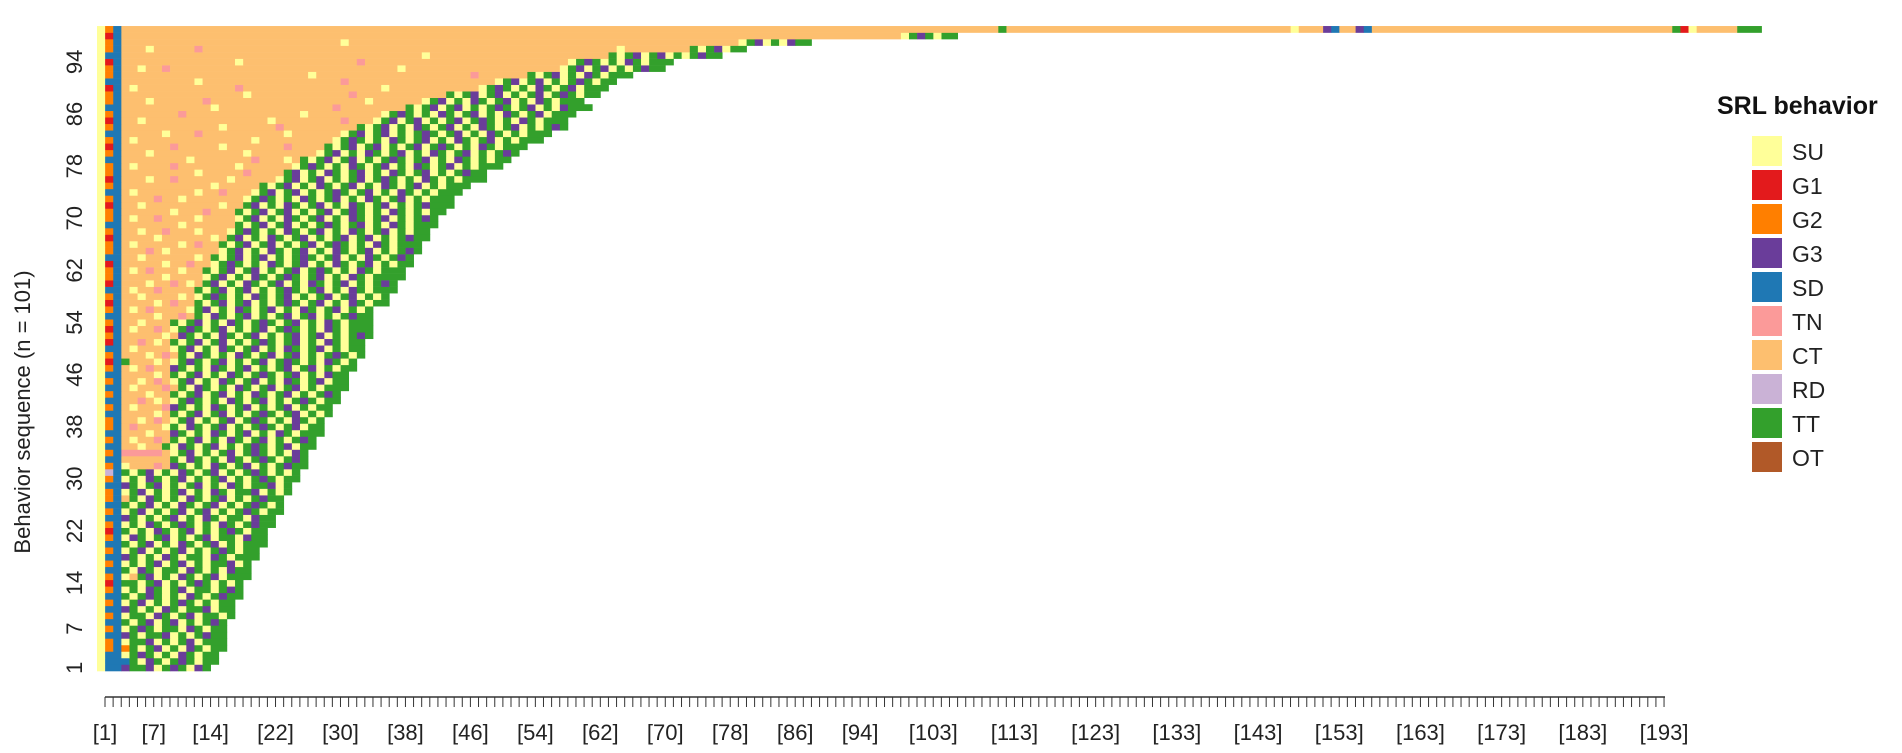  I want to click on legend-label: SD, so click(1808, 288).